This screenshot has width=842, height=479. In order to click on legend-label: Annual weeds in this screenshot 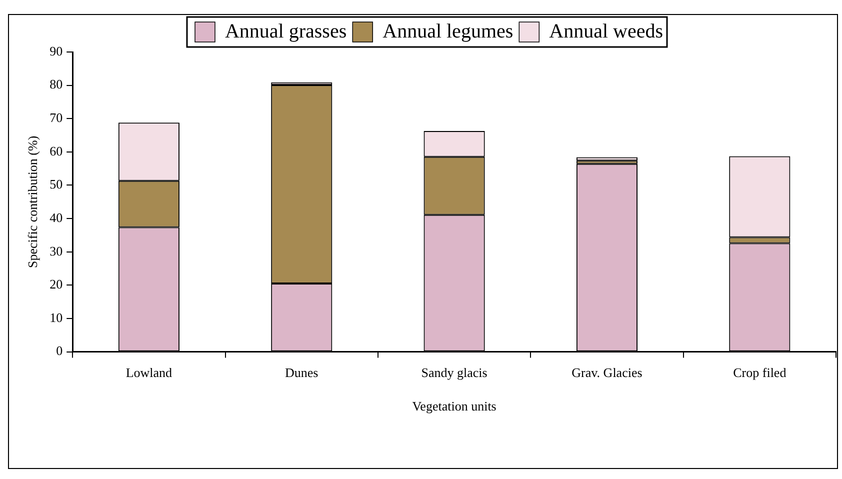, I will do `click(606, 31)`.